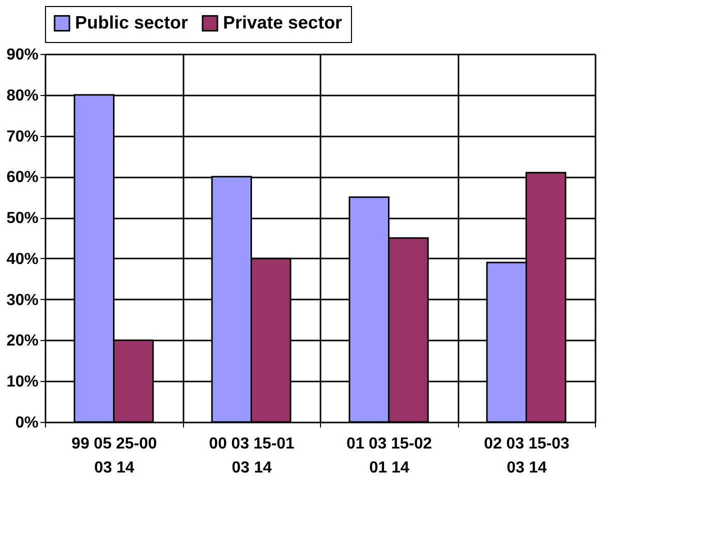  I want to click on y-tick-label: 90%, so click(22, 55).